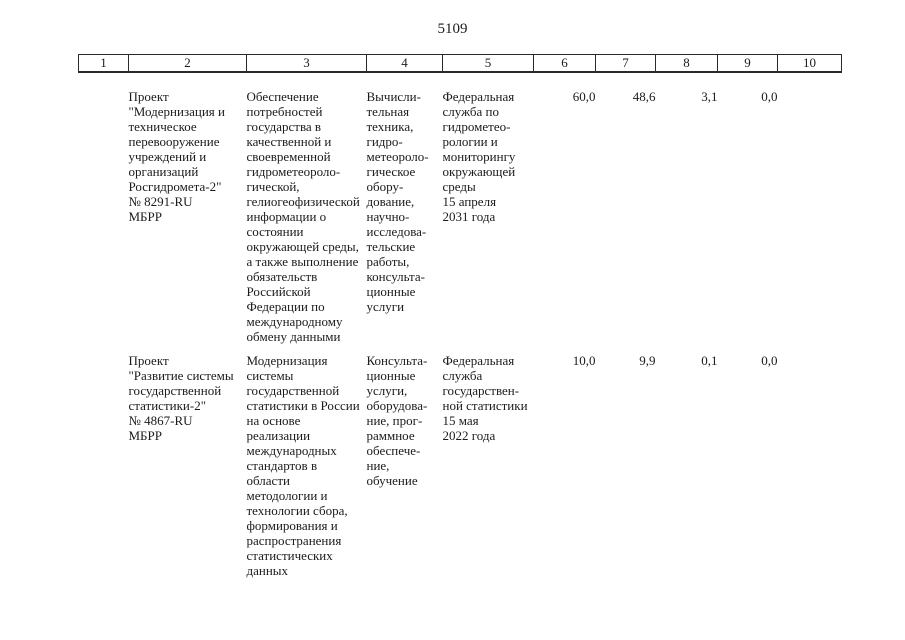  Describe the element at coordinates (306, 63) in the screenshot. I see `column-number-header-3: 3` at that location.